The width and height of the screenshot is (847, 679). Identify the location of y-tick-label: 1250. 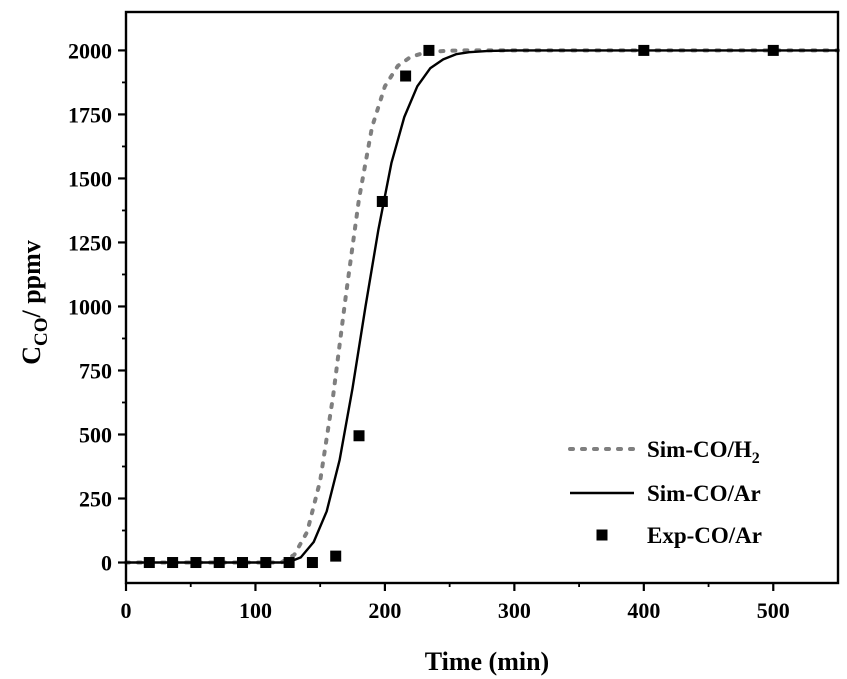
(90, 242).